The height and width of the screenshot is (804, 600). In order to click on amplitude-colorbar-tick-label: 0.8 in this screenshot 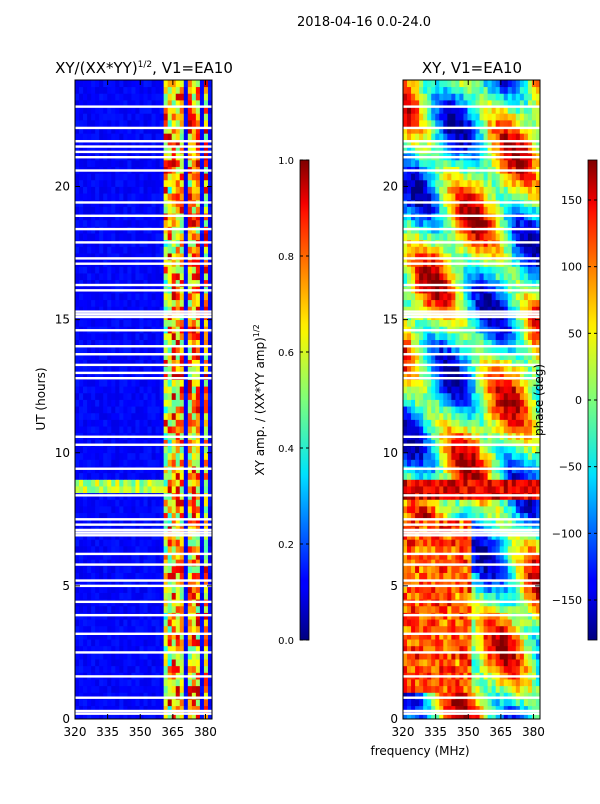, I will do `click(286, 257)`.